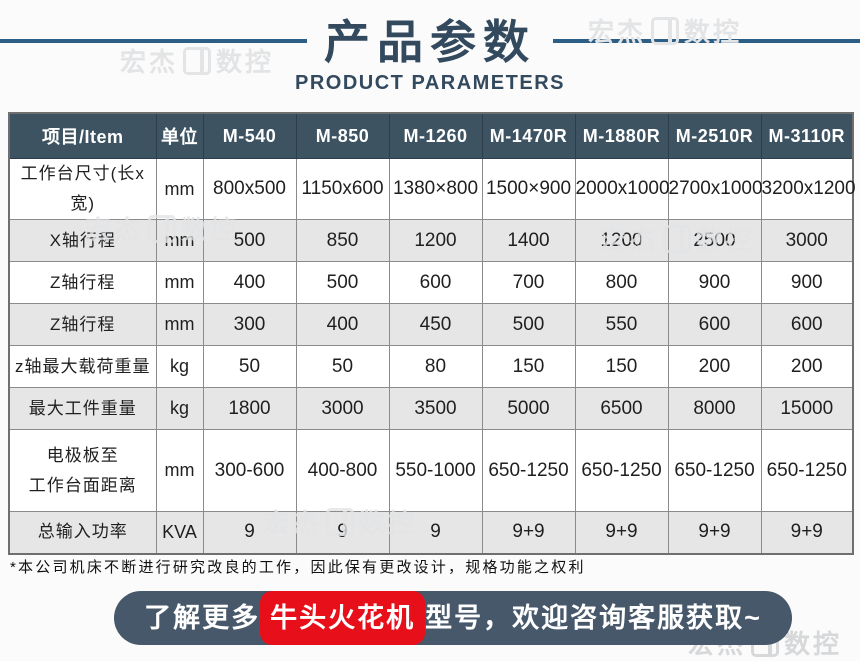  Describe the element at coordinates (435, 366) in the screenshot. I see `spec-value: 80` at that location.